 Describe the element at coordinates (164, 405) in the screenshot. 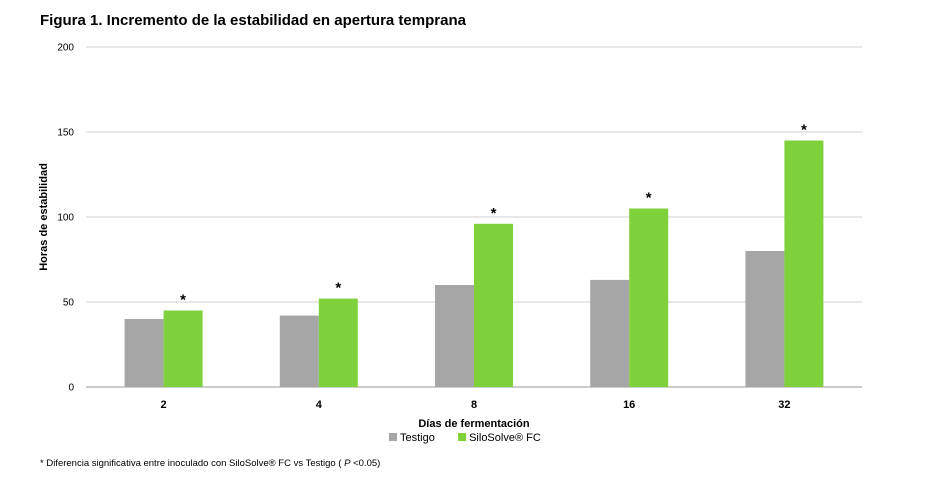

I see `x-tick-label: 2` at that location.